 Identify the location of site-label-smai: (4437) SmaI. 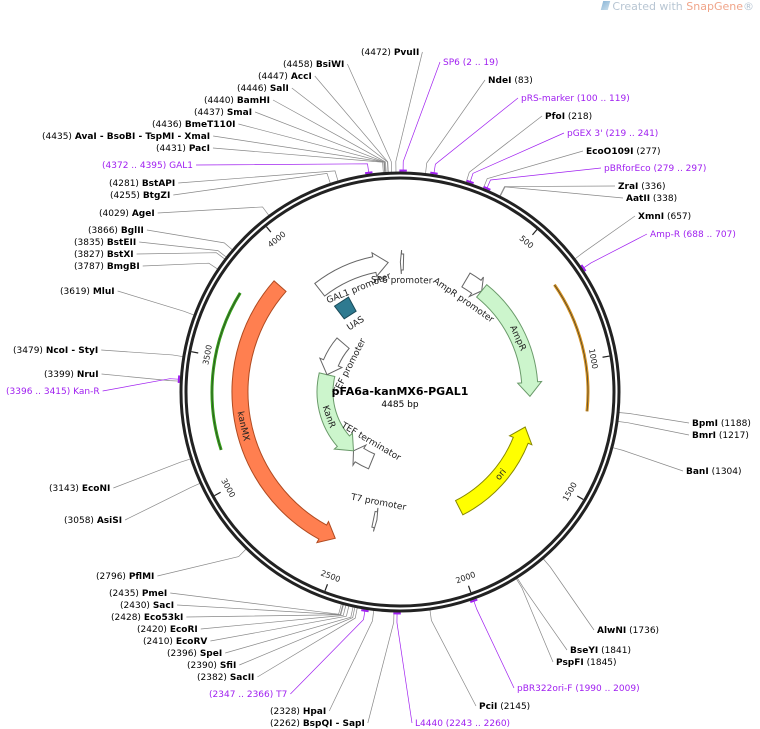
(223, 113).